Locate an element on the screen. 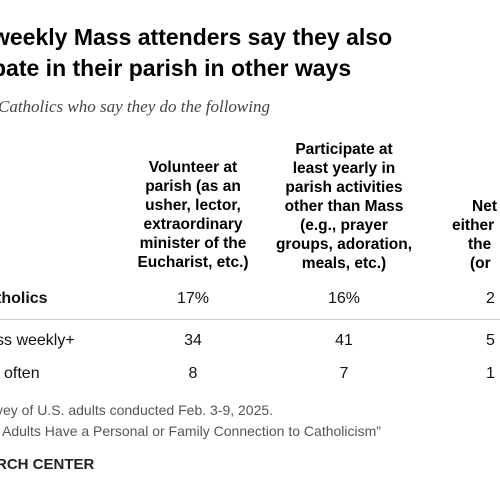 The width and height of the screenshot is (500, 500). column-header-line: usher, lector, is located at coordinates (193, 205).